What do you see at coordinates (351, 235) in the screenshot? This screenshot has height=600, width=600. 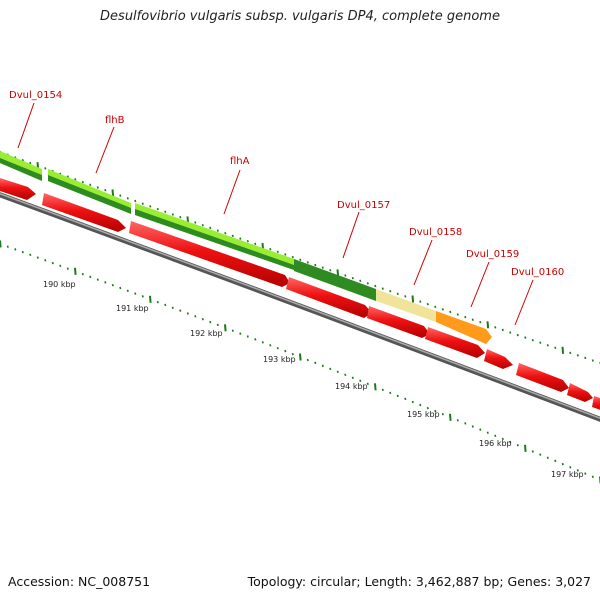 I see `leader-line` at bounding box center [351, 235].